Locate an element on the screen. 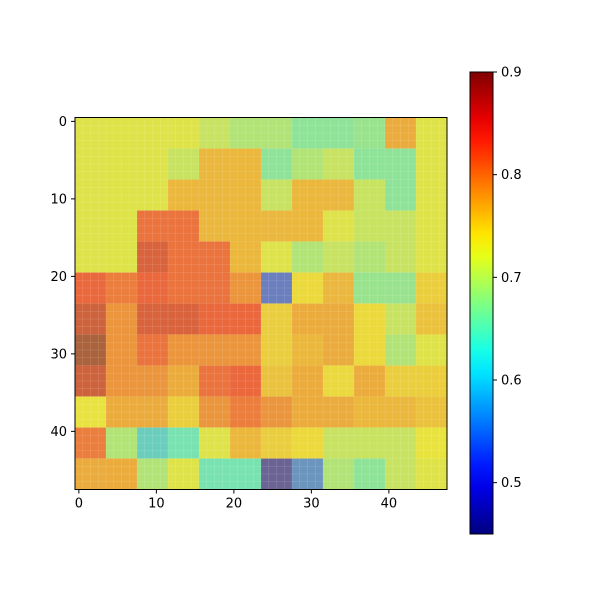  x-tick-label: 0 is located at coordinates (79, 504).